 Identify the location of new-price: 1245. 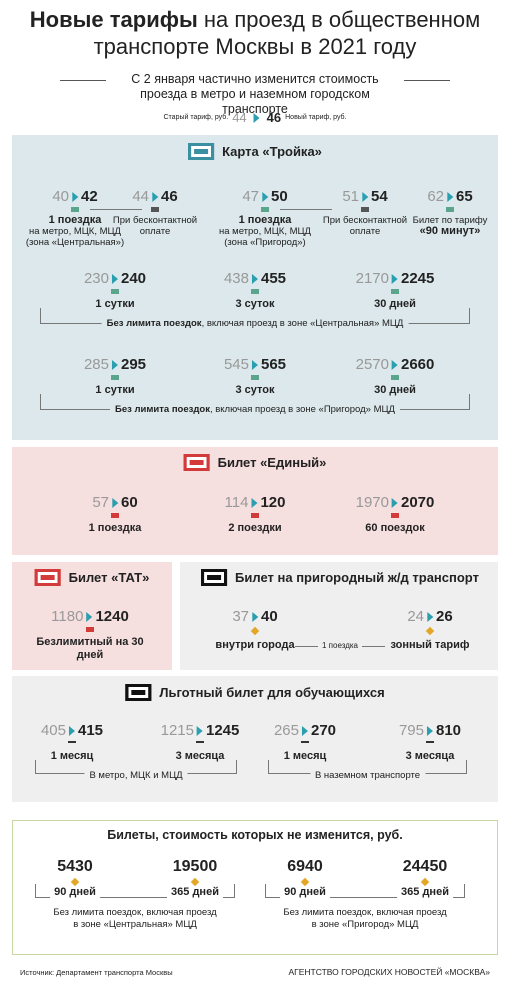
(223, 730).